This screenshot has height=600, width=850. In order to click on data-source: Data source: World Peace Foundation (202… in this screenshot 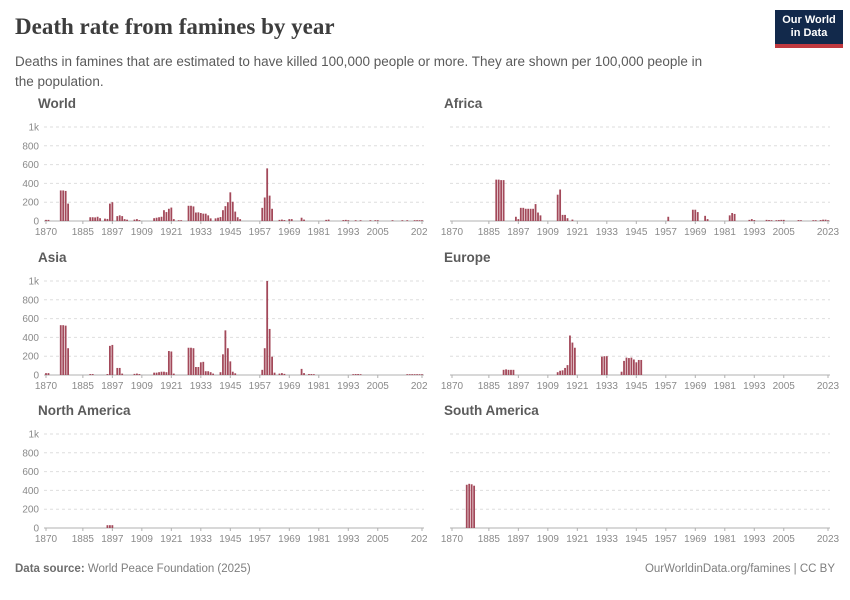, I will do `click(133, 569)`.